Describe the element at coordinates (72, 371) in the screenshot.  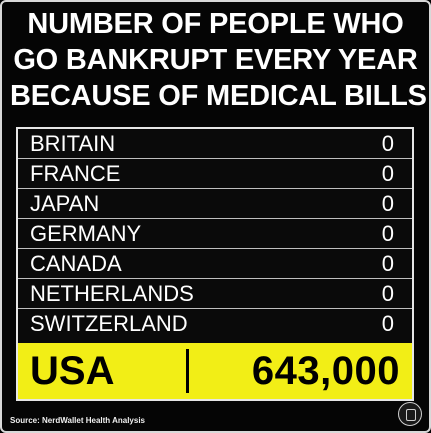
I see `usa-label: USA` at that location.